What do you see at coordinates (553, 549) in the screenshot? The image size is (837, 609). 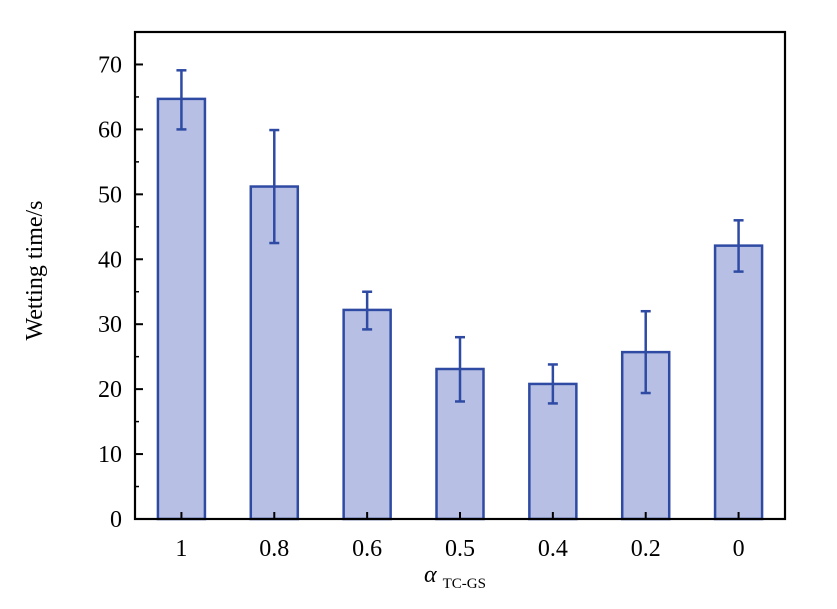 I see `x-tick-label: 0.4` at bounding box center [553, 549].